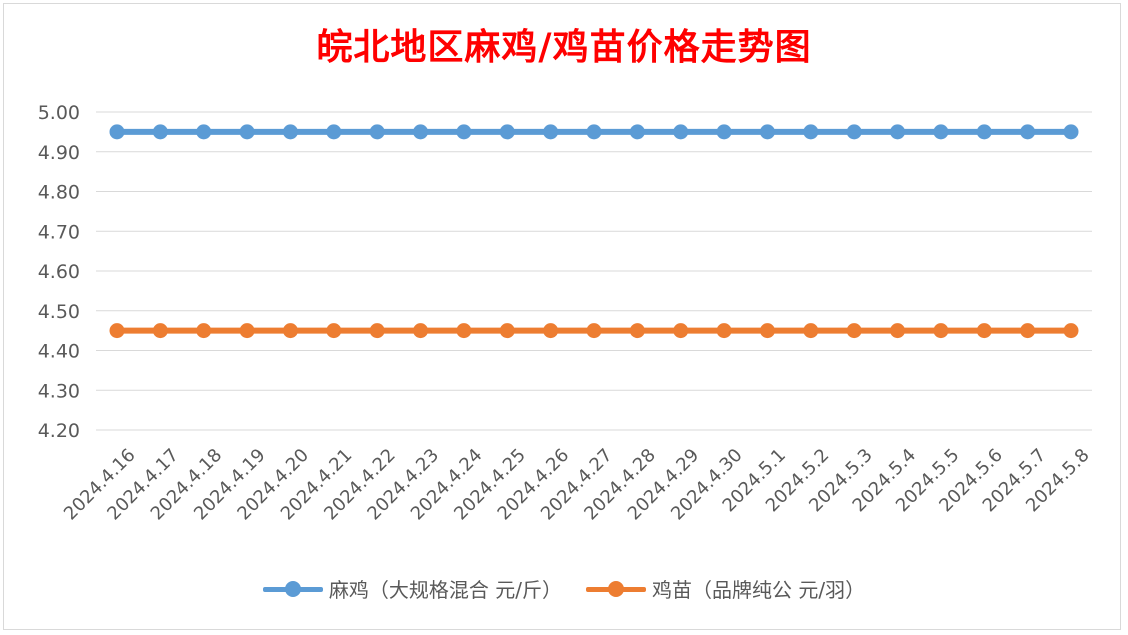 The width and height of the screenshot is (1128, 635). I want to click on y-tick-label: 4.30, so click(59, 391).